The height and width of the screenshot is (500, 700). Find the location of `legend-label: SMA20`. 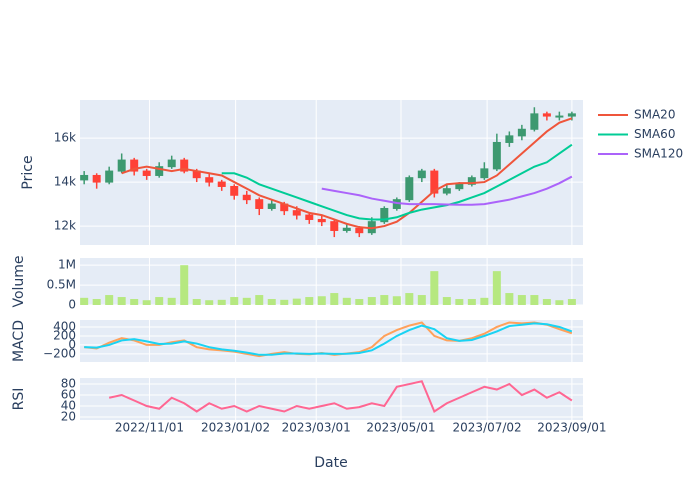

legend-label: SMA20 is located at coordinates (654, 115).